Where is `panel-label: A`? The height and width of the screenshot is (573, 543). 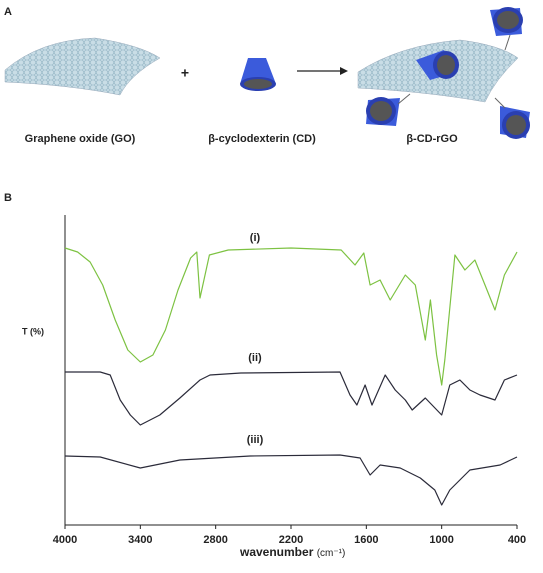 panel-label: A is located at coordinates (8, 12).